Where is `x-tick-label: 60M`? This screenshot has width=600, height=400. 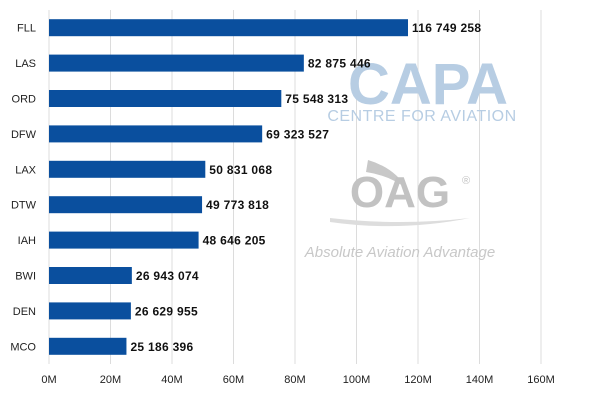
x-tick-label: 60M is located at coordinates (233, 380).